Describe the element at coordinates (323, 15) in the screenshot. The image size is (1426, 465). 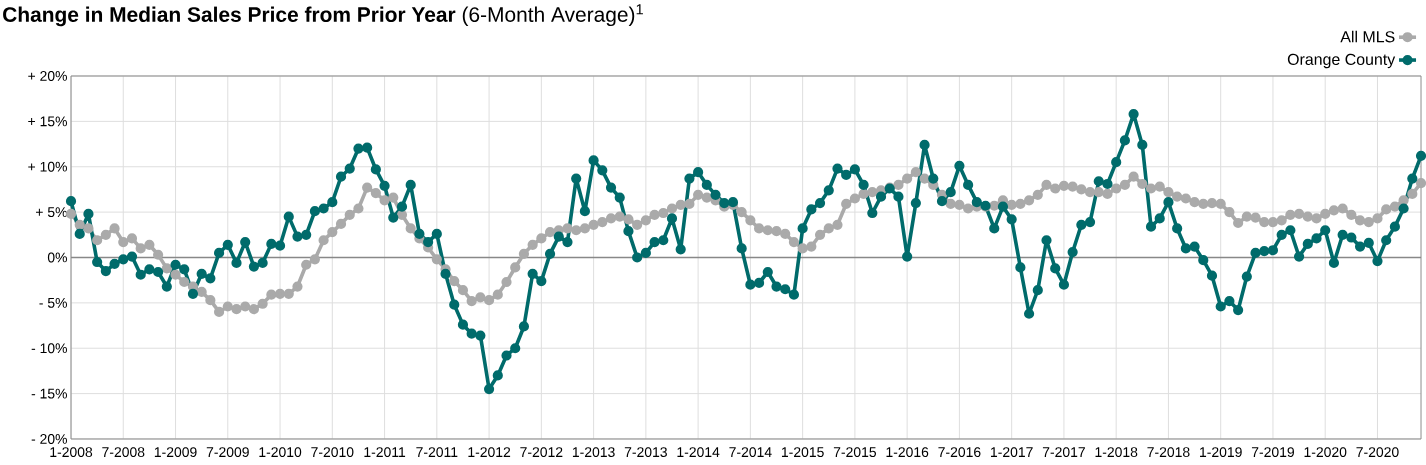
I see `chart-title: Change in Median Sales Price from Prior Year (6-Month Average)$^{1}$` at that location.